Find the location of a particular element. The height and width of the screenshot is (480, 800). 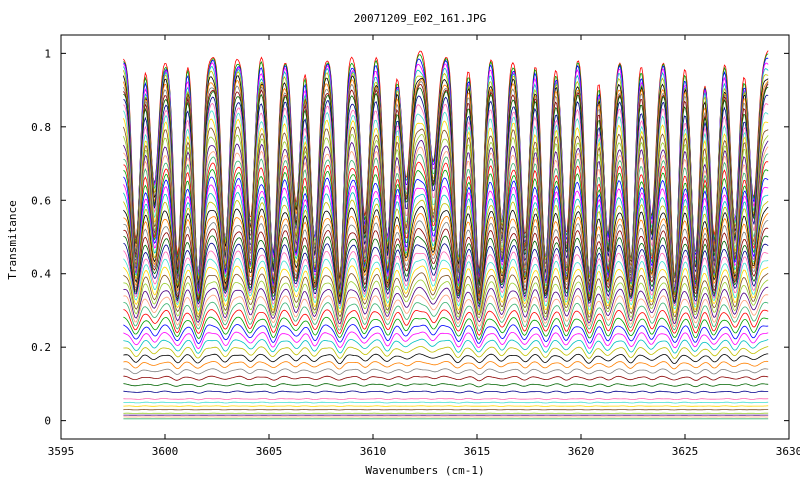

y-axis-label: Transmitance is located at coordinates (12, 239).